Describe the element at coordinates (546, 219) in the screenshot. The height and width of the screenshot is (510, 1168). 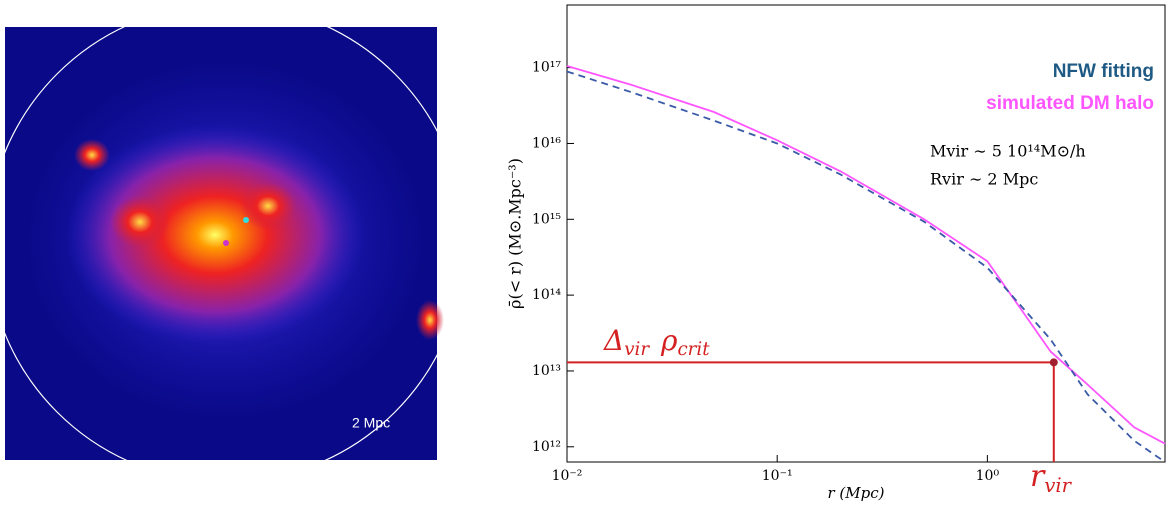
I see `y-tick-label: 10¹⁵` at that location.